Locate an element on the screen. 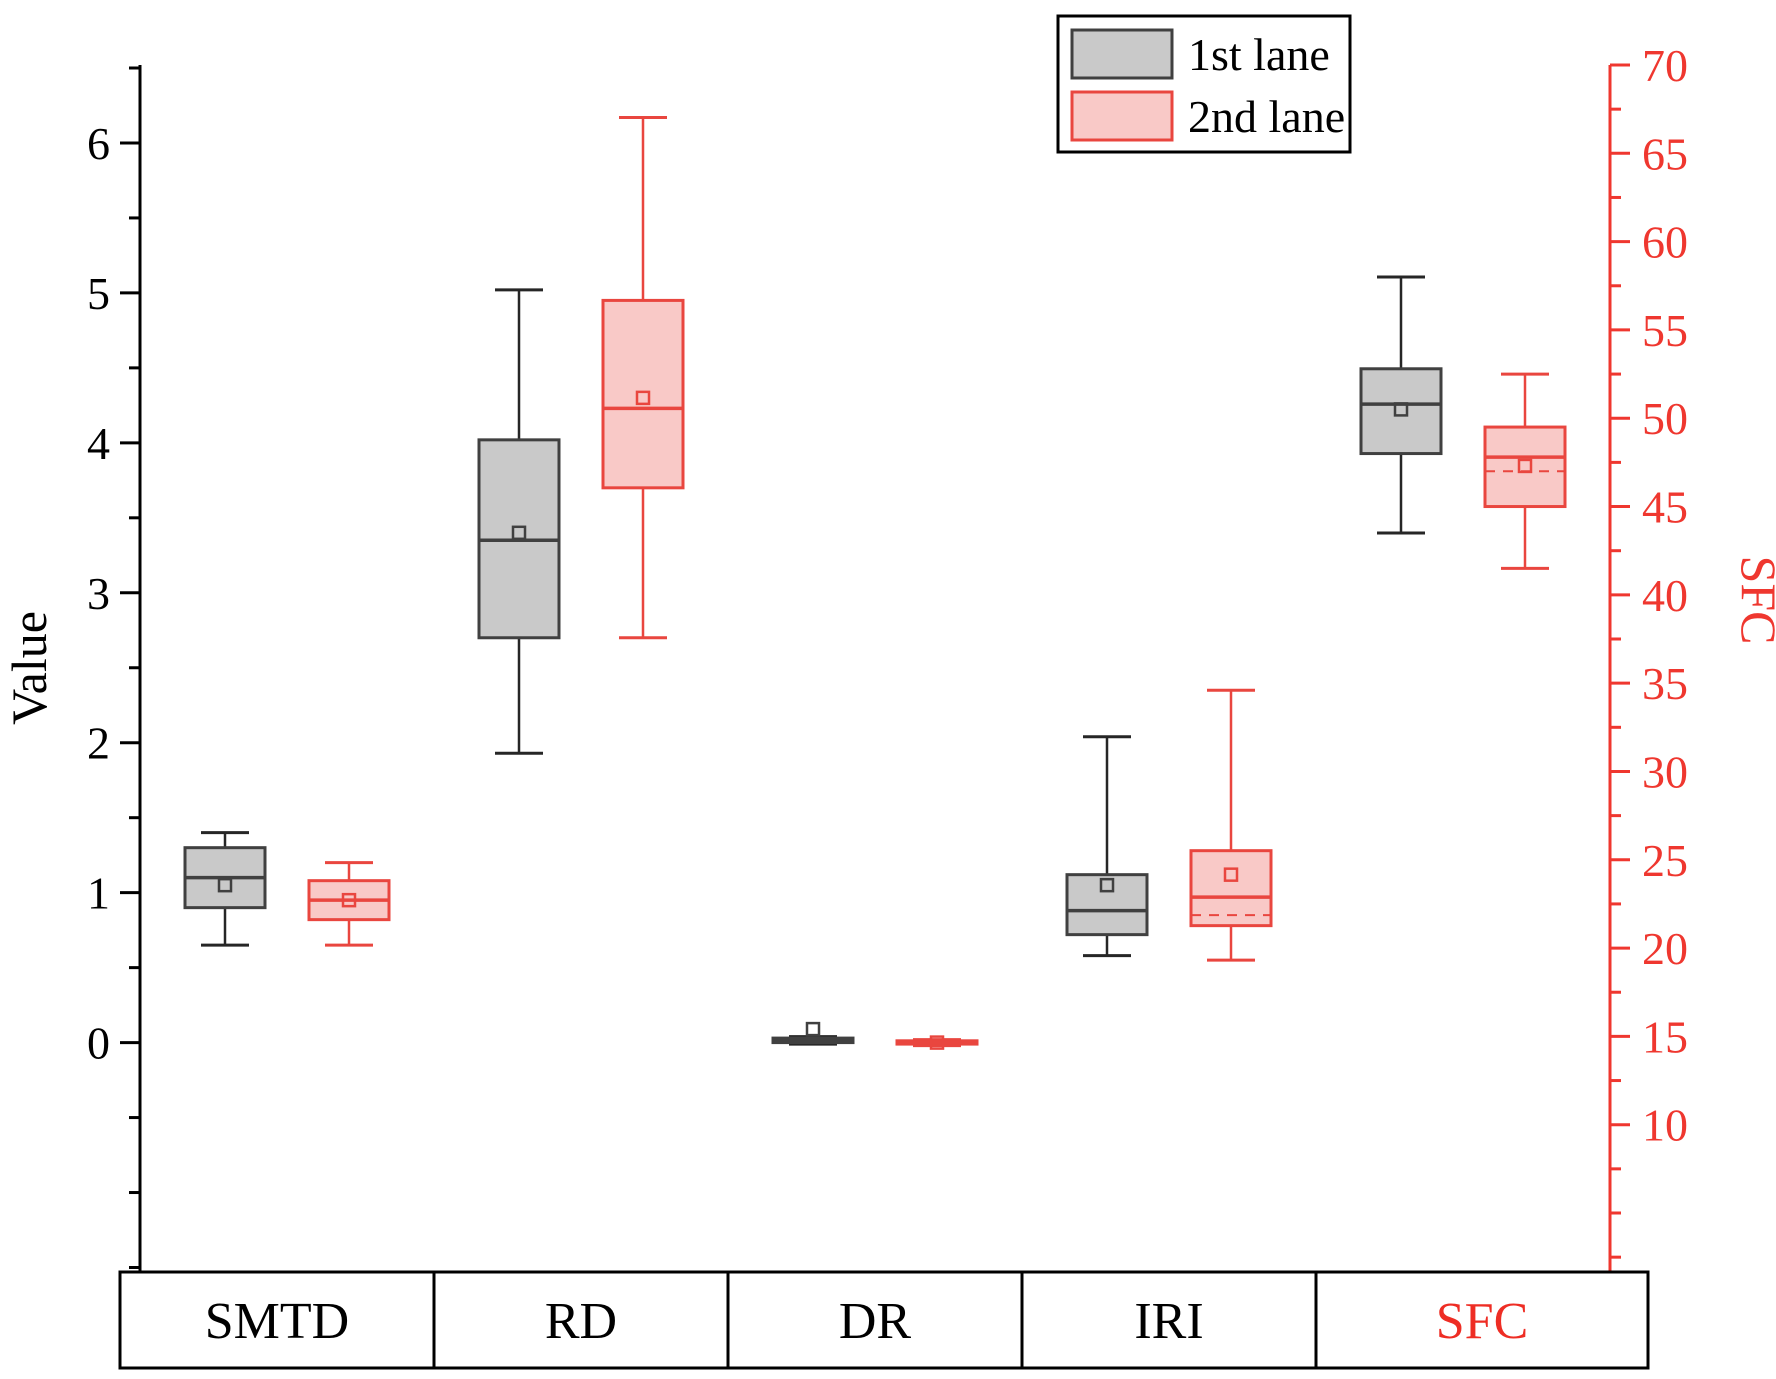 The height and width of the screenshot is (1379, 1776). category-label-sfc: SFC is located at coordinates (1482, 1321).